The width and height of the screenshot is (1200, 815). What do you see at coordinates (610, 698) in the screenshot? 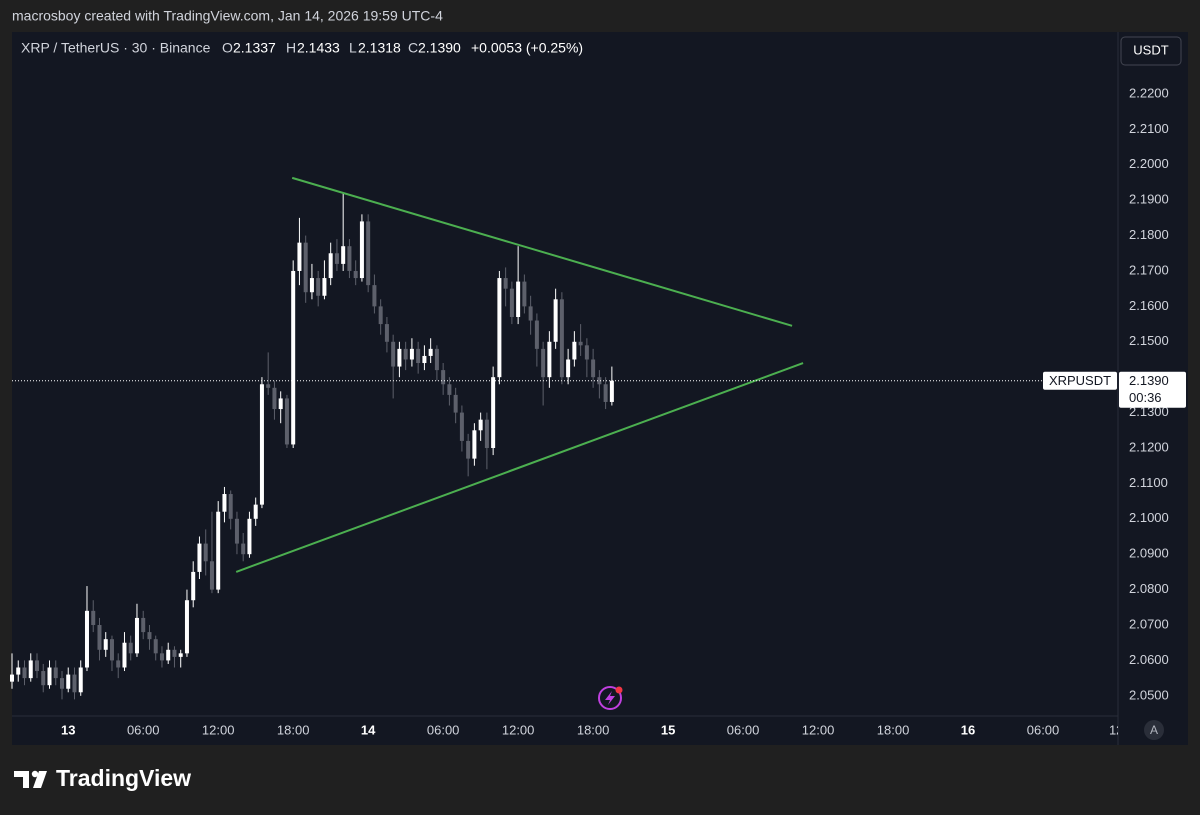
I see `alert-icon` at bounding box center [610, 698].